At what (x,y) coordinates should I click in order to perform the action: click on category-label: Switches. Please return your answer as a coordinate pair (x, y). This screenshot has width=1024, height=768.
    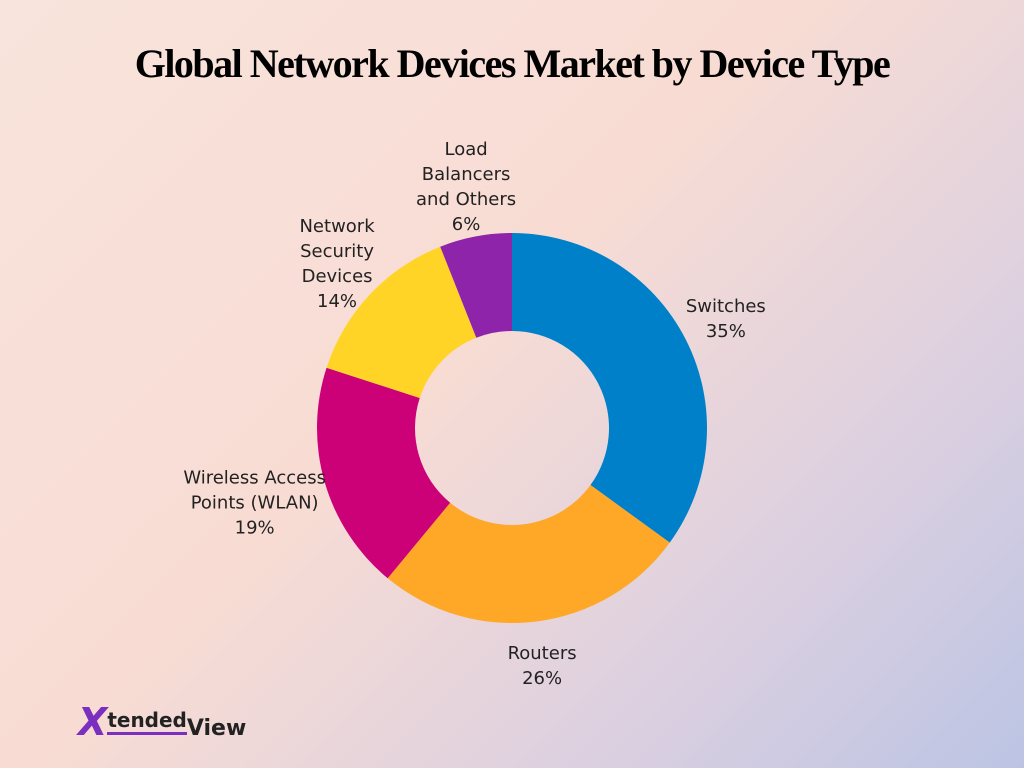
    Looking at the image, I should click on (725, 307).